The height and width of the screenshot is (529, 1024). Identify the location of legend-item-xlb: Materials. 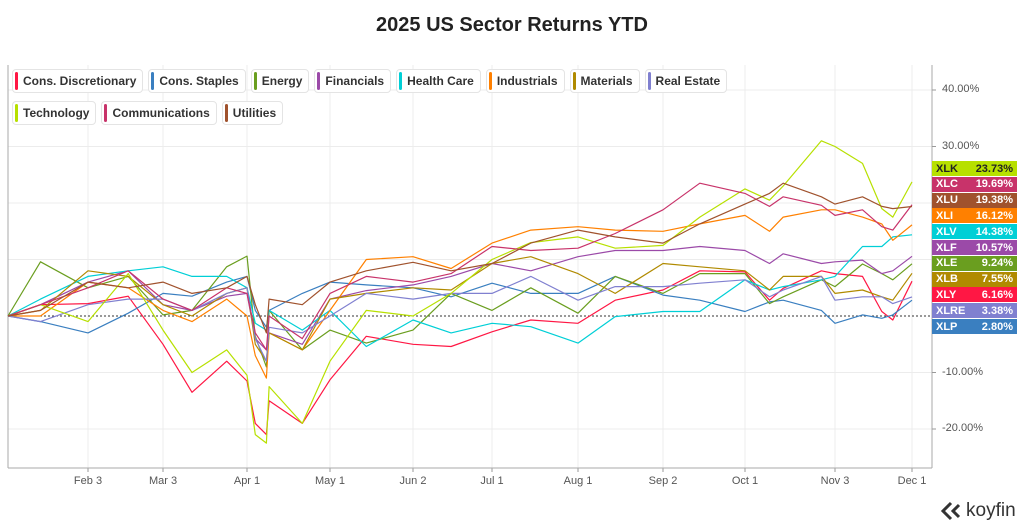
(604, 81).